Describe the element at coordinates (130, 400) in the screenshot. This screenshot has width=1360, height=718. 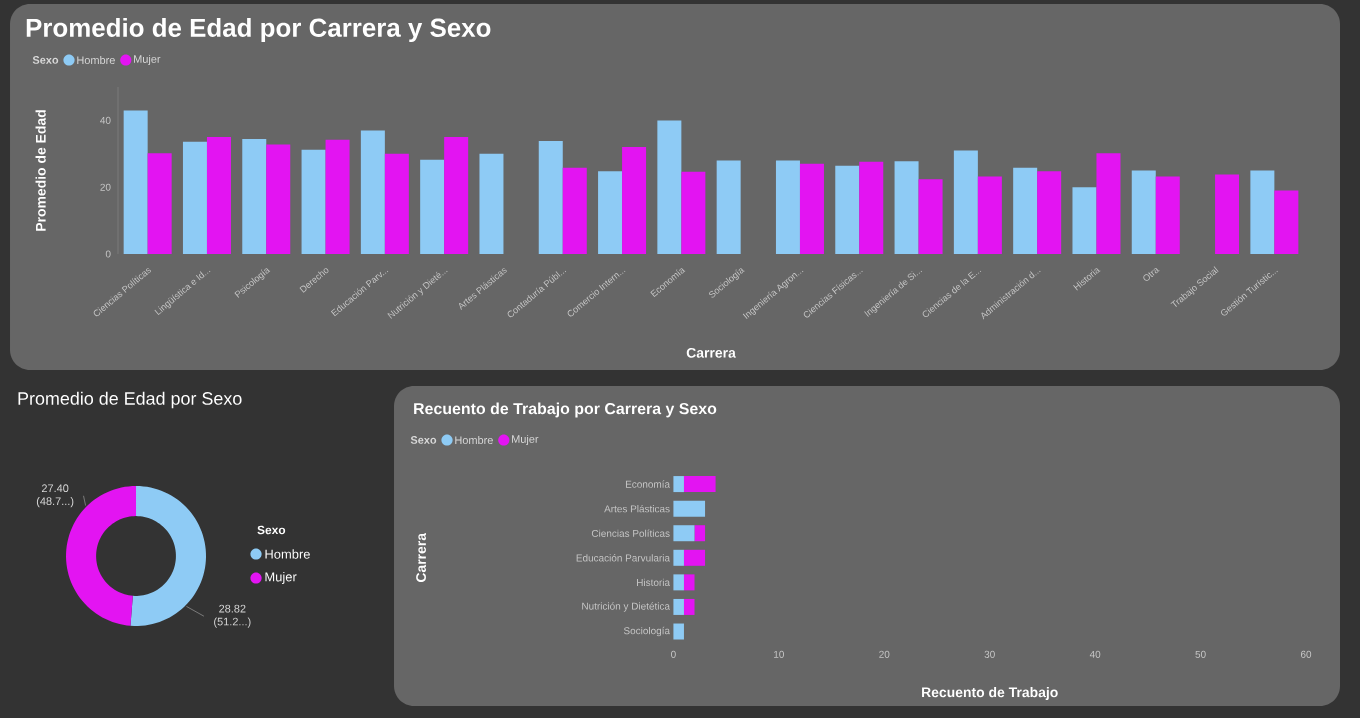
I see `chart-title: Promedio de Edad por Sexo` at that location.